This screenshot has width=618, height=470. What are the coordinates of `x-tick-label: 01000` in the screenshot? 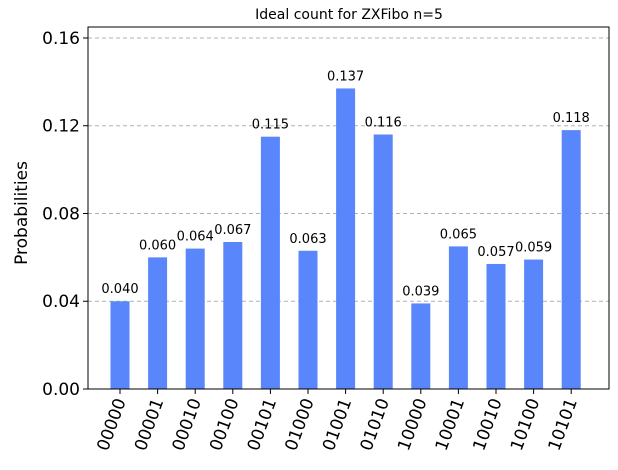 It's located at (299, 425).